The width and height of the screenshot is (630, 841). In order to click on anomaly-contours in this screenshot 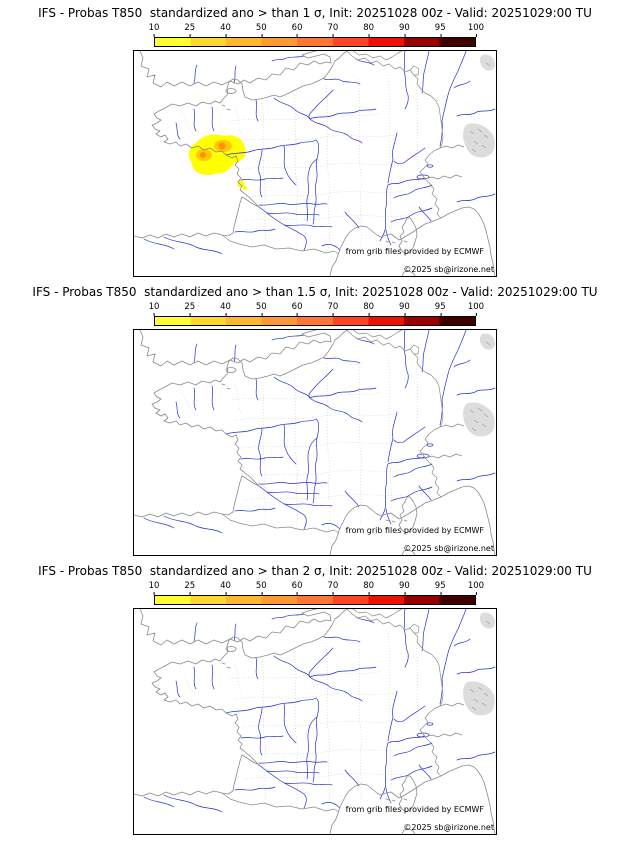, I will do `click(217, 162)`.